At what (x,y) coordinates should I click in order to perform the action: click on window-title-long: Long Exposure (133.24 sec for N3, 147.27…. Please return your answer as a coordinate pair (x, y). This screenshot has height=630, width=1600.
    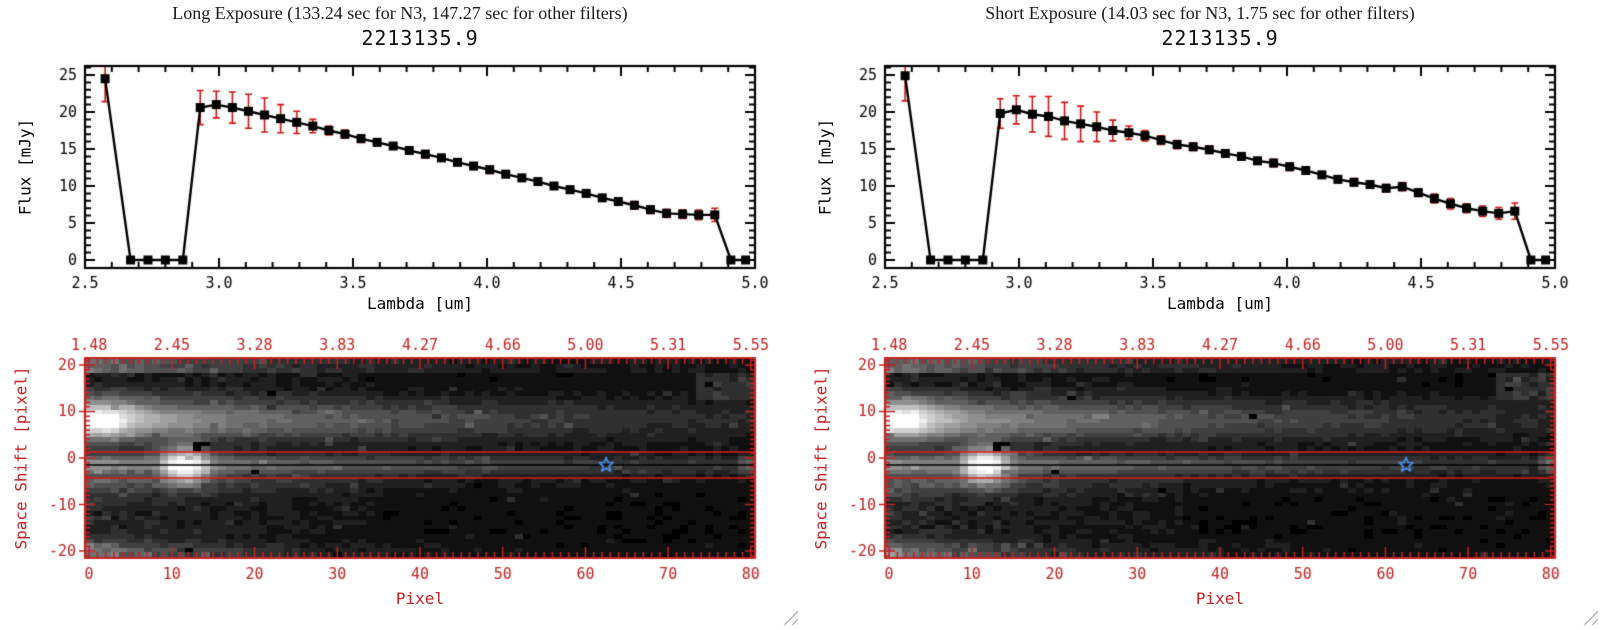
    Looking at the image, I should click on (400, 13).